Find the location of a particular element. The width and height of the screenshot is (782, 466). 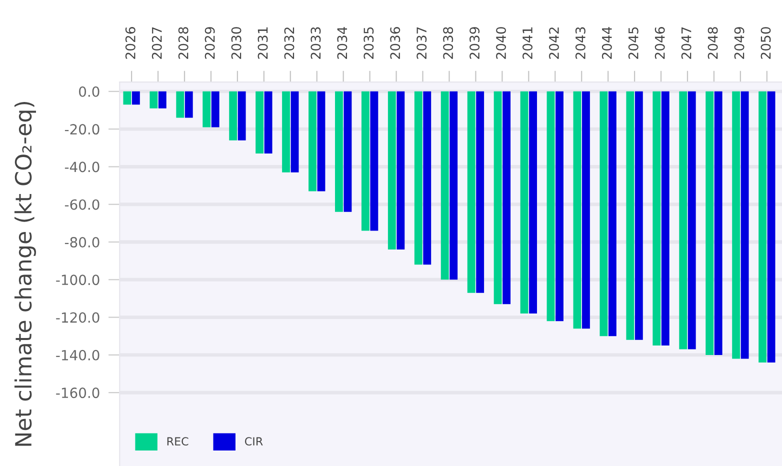

x-tick-label: 2036 is located at coordinates (395, 43).